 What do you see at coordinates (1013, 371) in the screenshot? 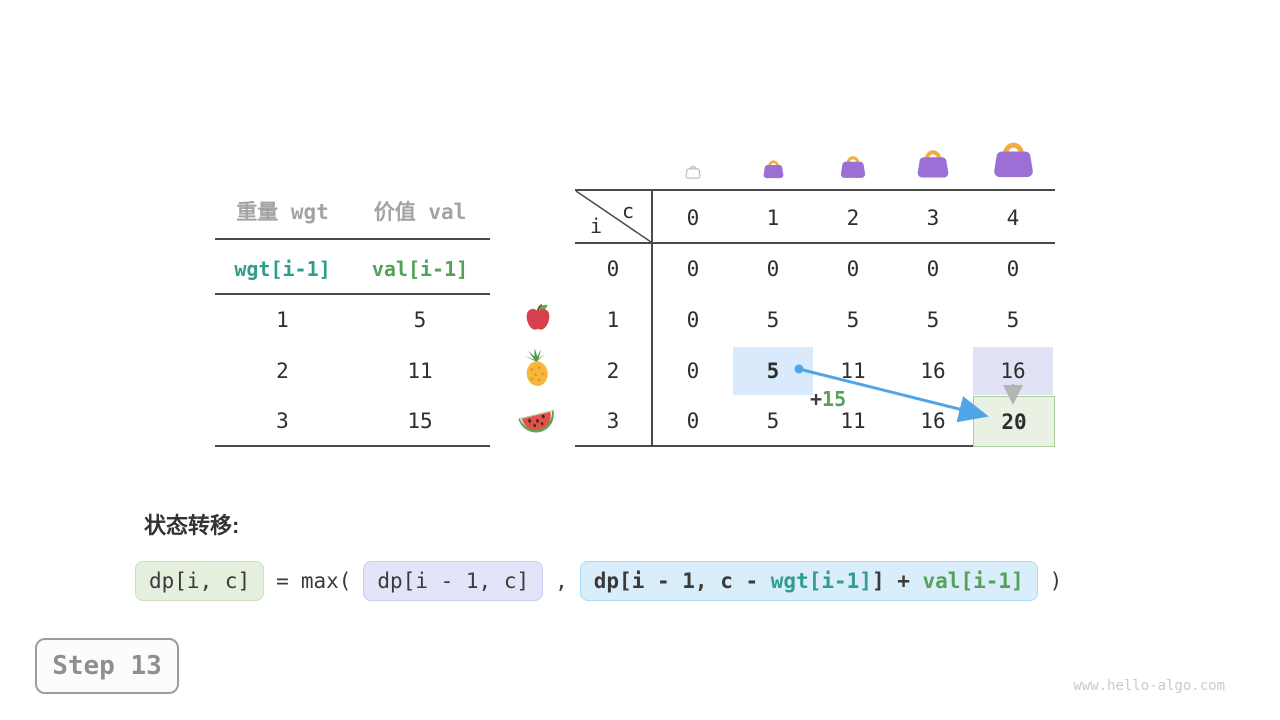
I see `dp-cell-i2-c4-highlighted: 16` at bounding box center [1013, 371].